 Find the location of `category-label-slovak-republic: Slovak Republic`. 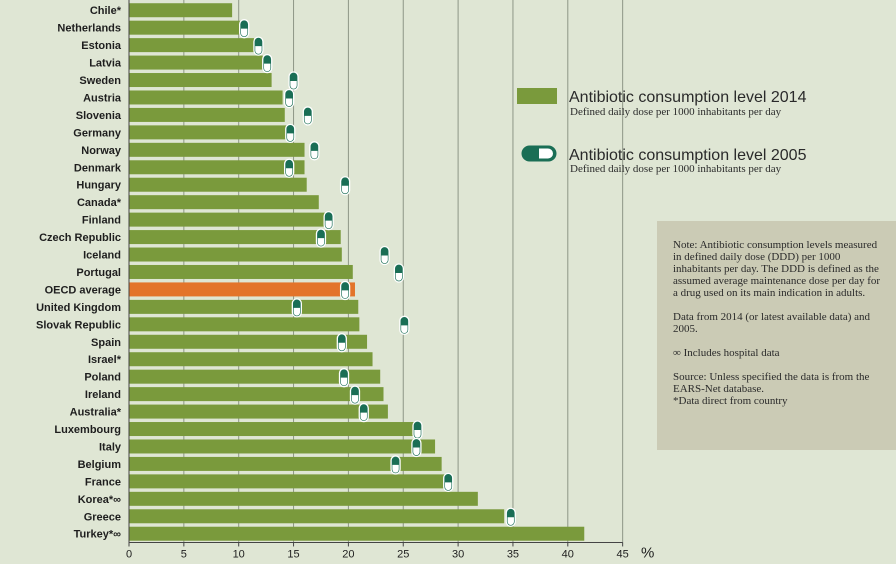

category-label-slovak-republic: Slovak Republic is located at coordinates (78, 325).